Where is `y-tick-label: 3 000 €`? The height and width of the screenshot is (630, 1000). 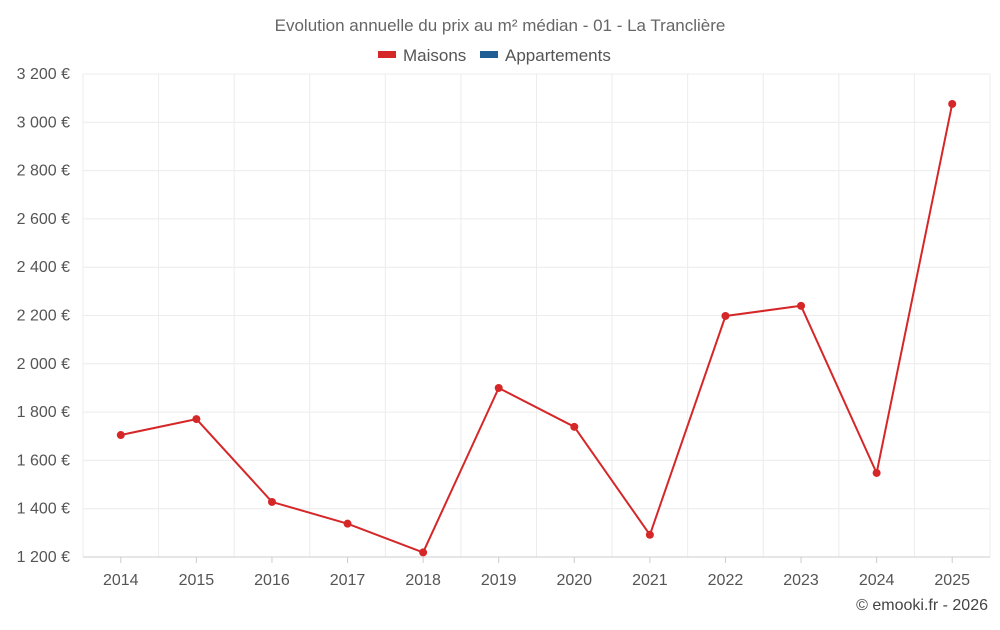 y-tick-label: 3 000 € is located at coordinates (43, 122).